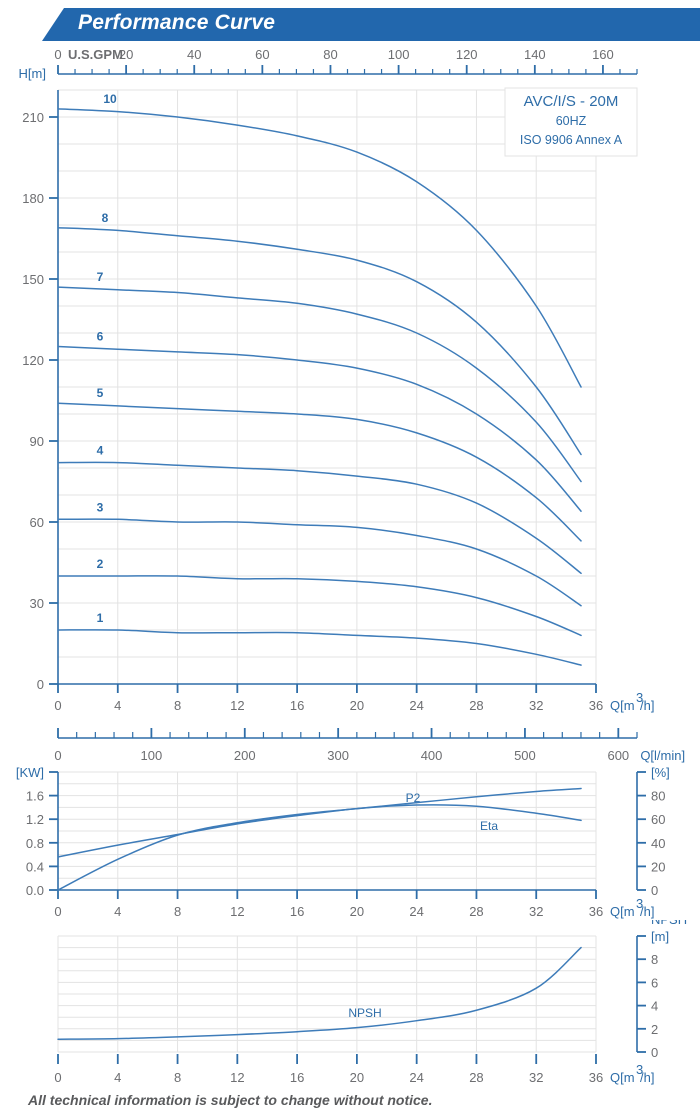 The image size is (700, 1119). I want to click on p2-eta-curves: P2 Eta, so click(319, 839).